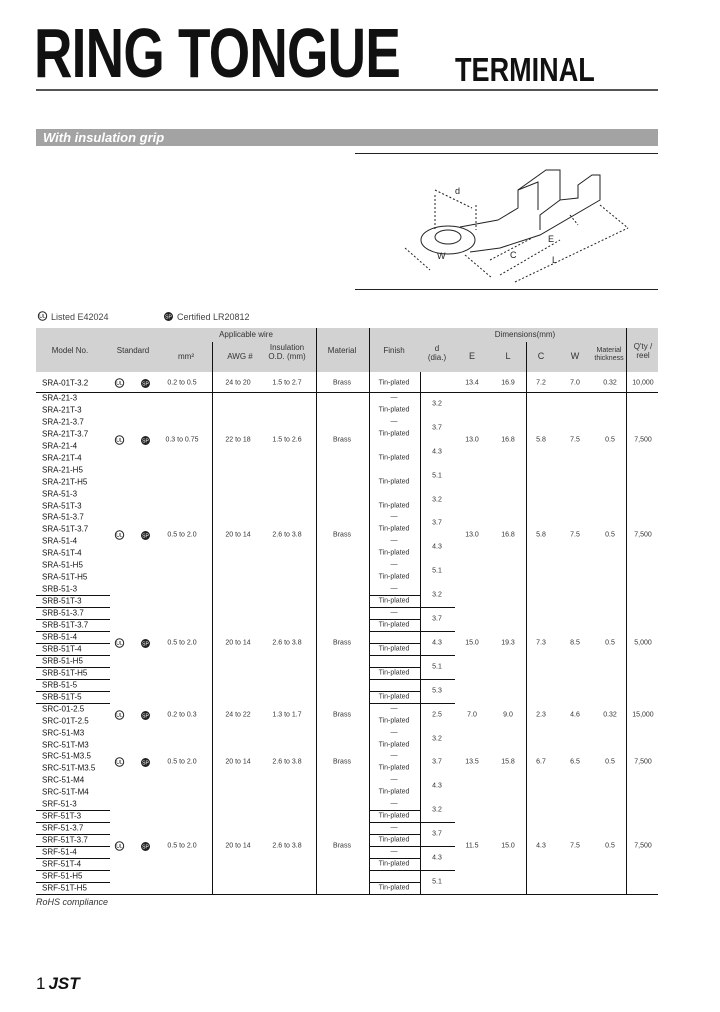 This screenshot has width=720, height=1012. What do you see at coordinates (62, 697) in the screenshot?
I see `model-number: SRB-51T-5` at bounding box center [62, 697].